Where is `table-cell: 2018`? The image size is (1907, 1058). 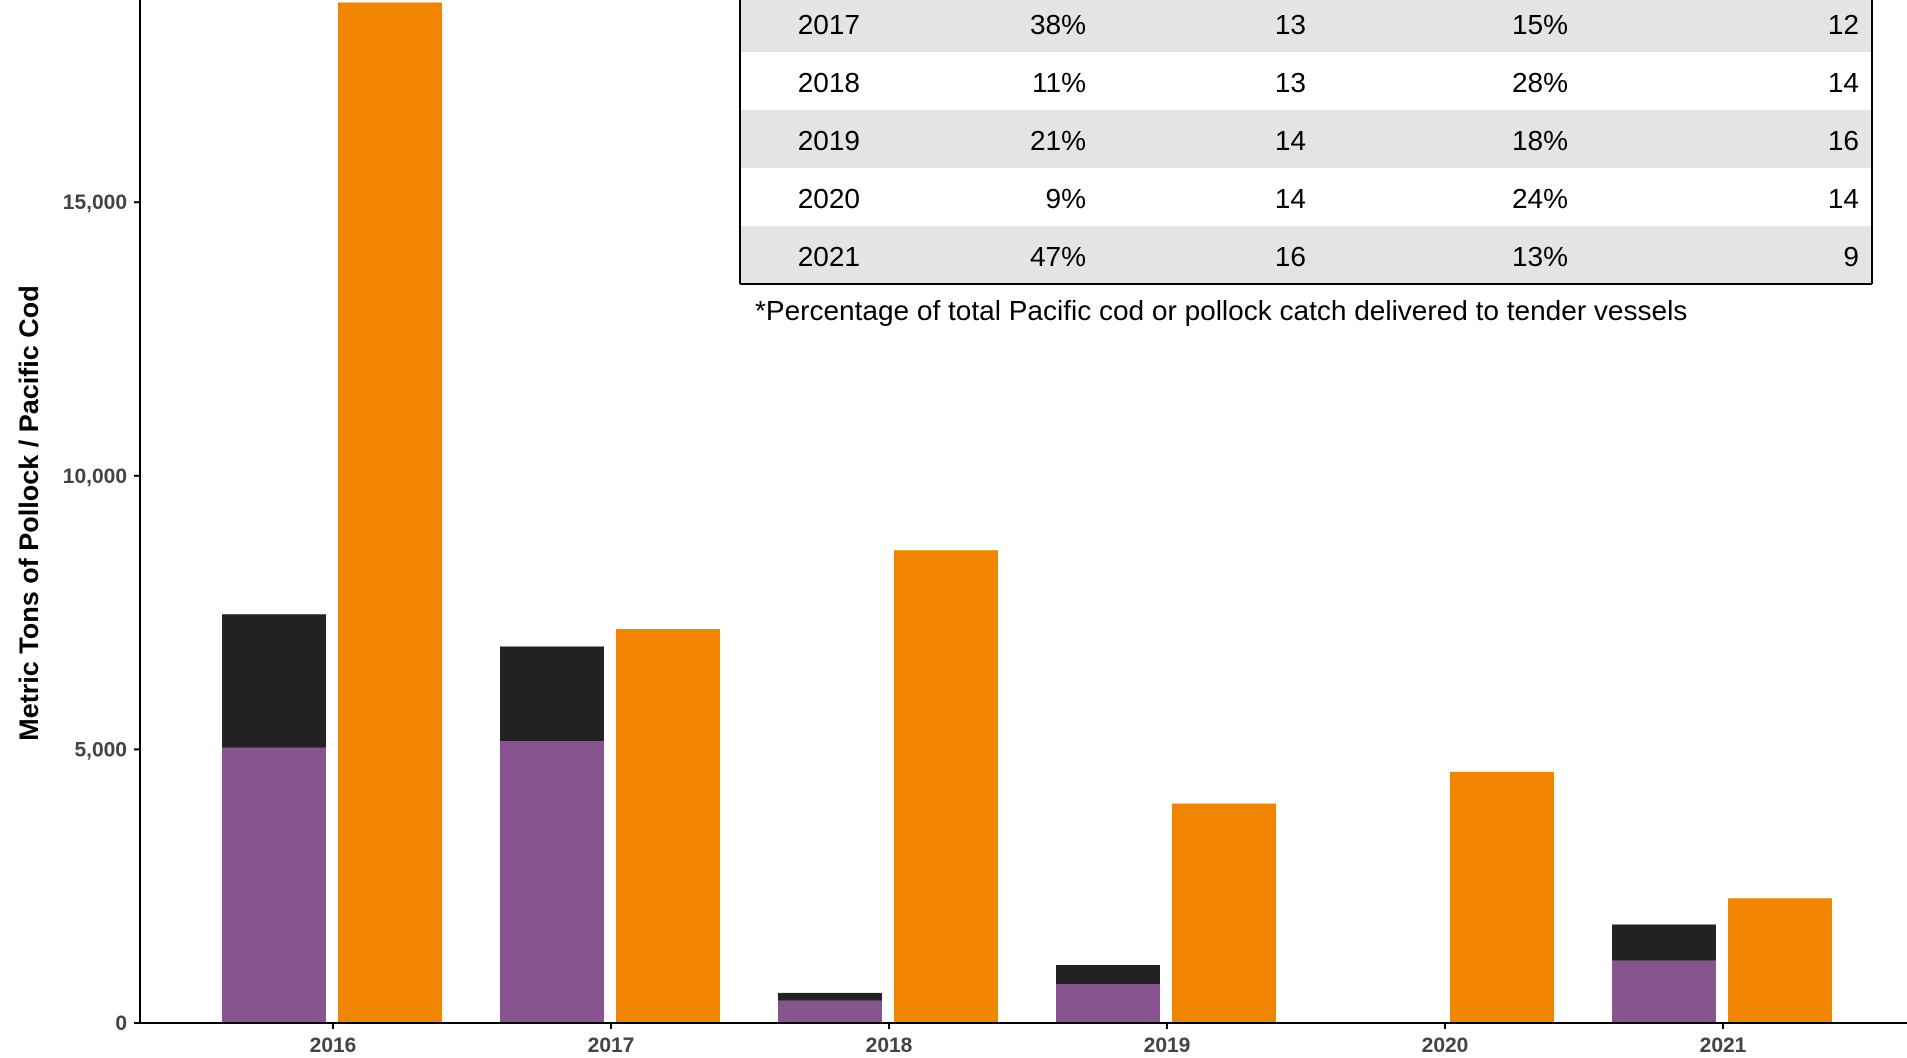 table-cell: 2018 is located at coordinates (829, 82).